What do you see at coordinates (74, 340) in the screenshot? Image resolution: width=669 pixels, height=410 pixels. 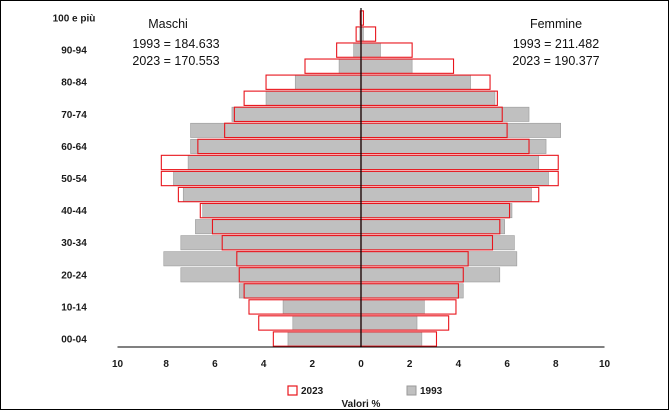 I see `y-label-00-04: 00-04` at bounding box center [74, 340].